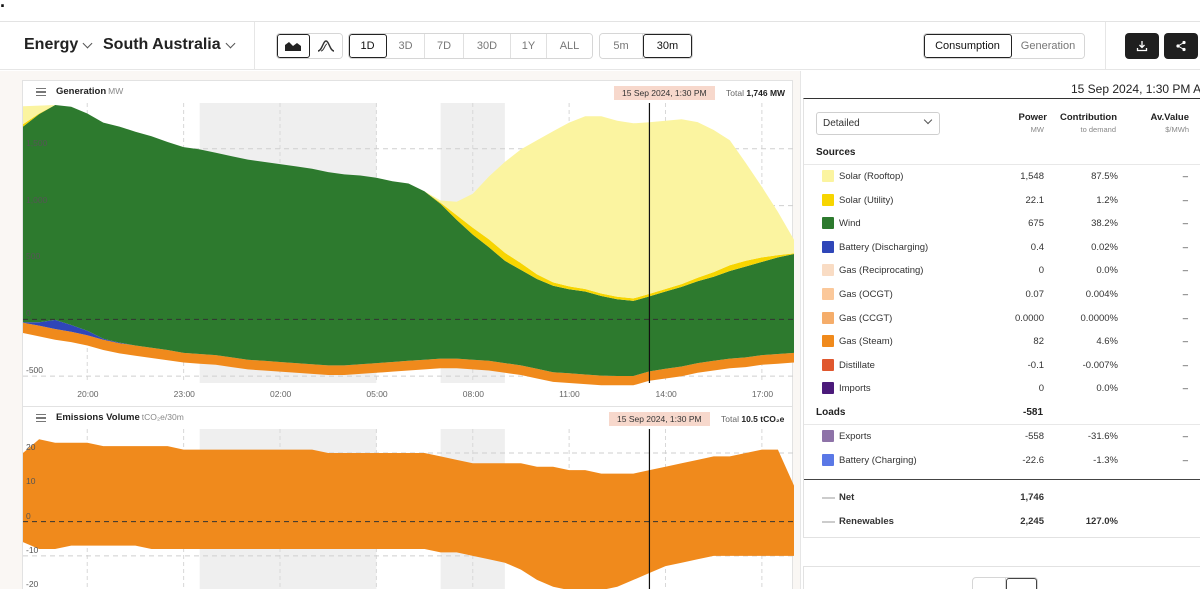 The image size is (1200, 589). Describe the element at coordinates (968, 46) in the screenshot. I see `consumption-button: Consumption` at that location.